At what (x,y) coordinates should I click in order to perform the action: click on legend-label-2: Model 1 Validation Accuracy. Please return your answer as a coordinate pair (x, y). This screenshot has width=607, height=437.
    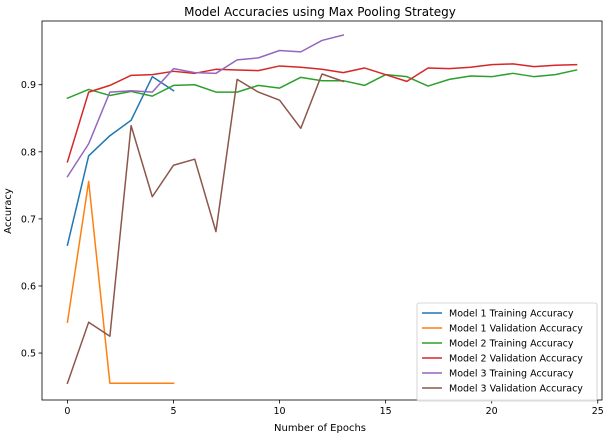
    Looking at the image, I should click on (516, 329).